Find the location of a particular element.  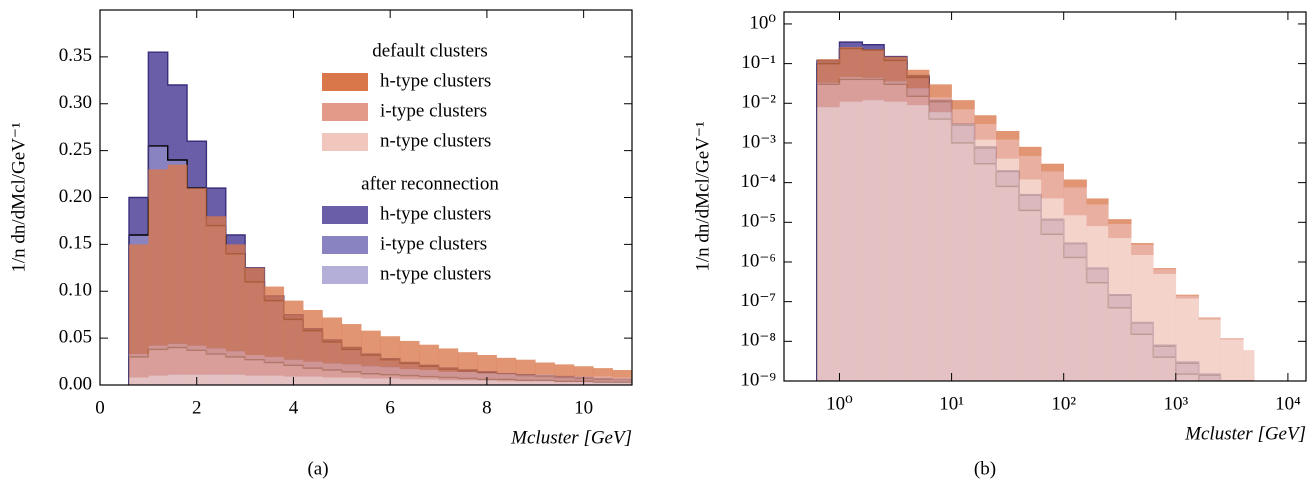

y-tick-label: 0.20 is located at coordinates (75, 196).